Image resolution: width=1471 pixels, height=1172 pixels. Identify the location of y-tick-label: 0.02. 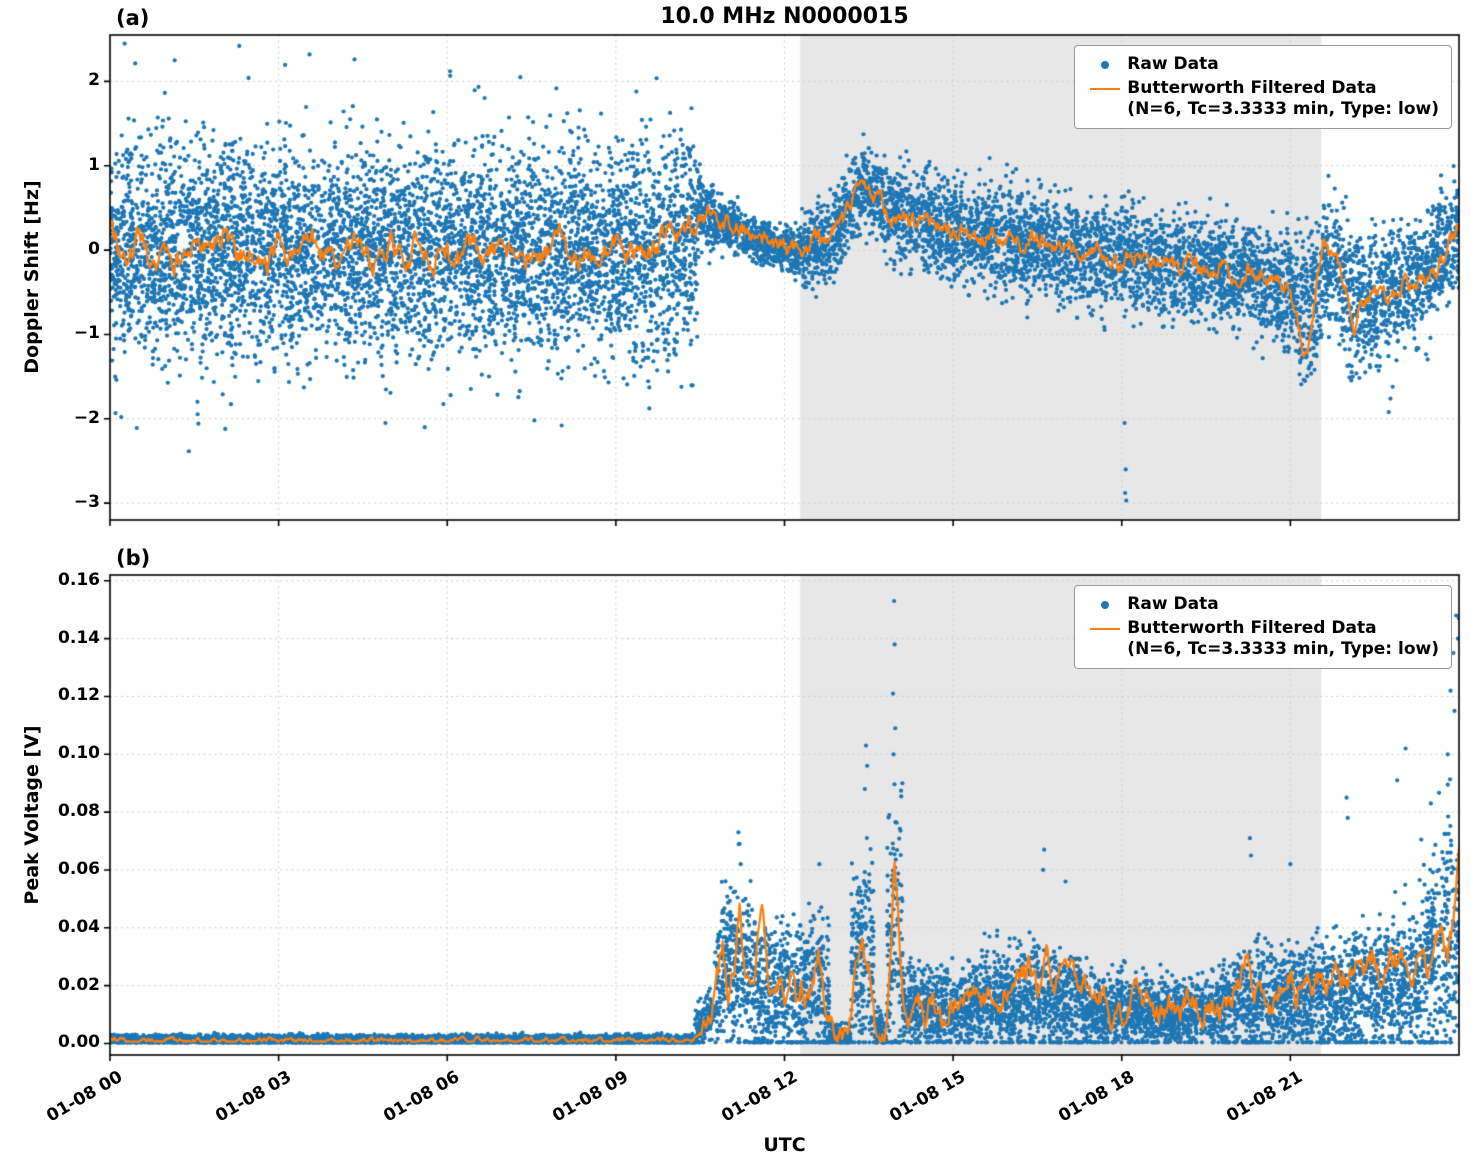
(79, 984).